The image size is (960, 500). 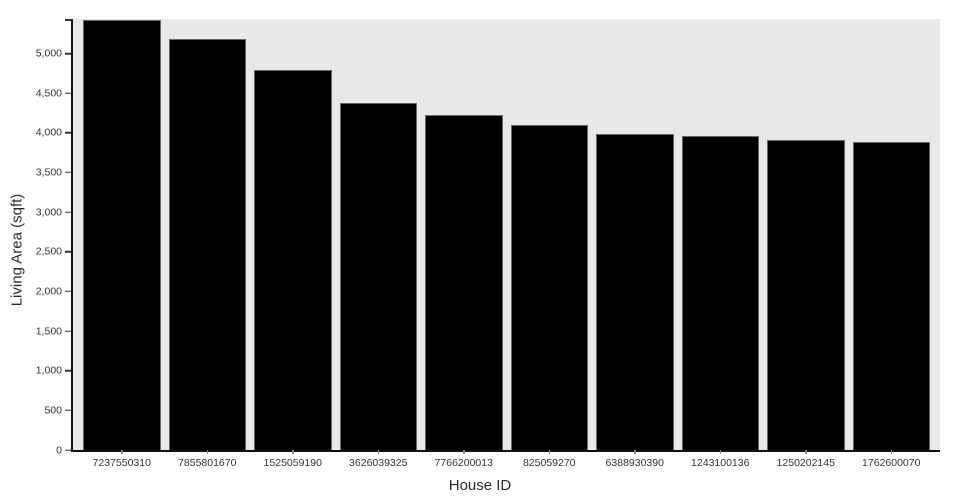 What do you see at coordinates (48, 291) in the screenshot?
I see `y-tick-label: 2,000` at bounding box center [48, 291].